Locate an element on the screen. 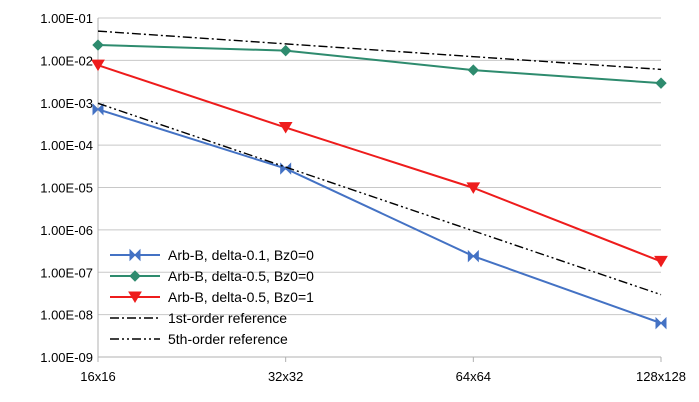 The width and height of the screenshot is (699, 402). legend-entry: Arb-B, delta-0.5, Bz0=0 is located at coordinates (212, 276).